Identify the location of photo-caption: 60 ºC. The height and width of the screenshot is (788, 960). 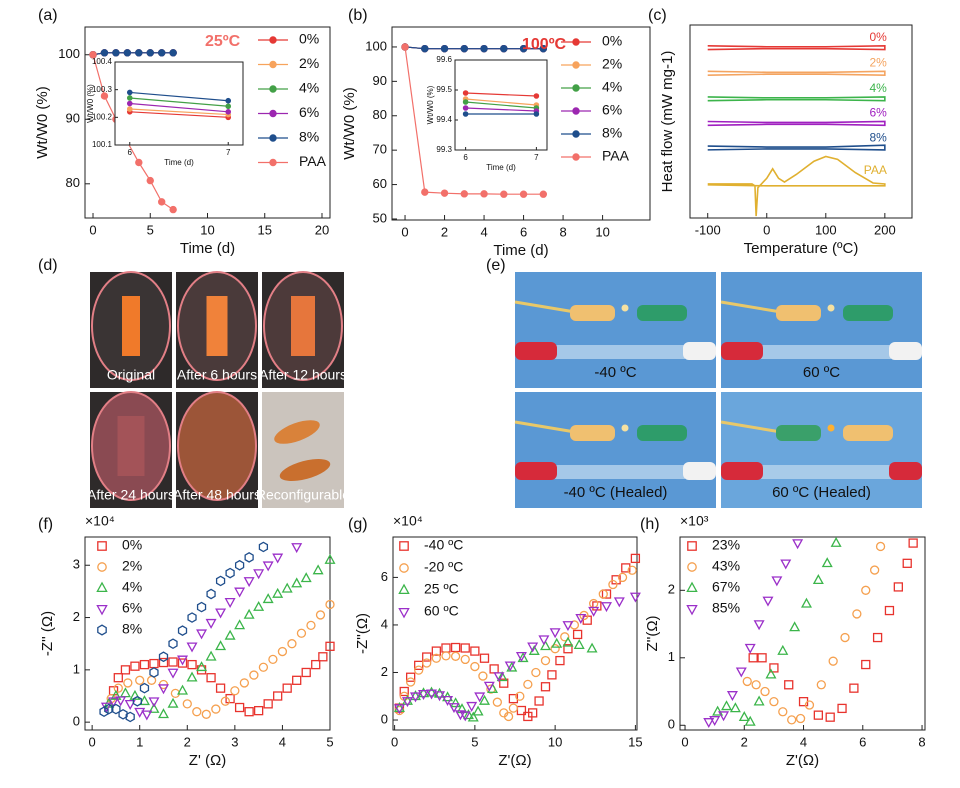
(821, 372).